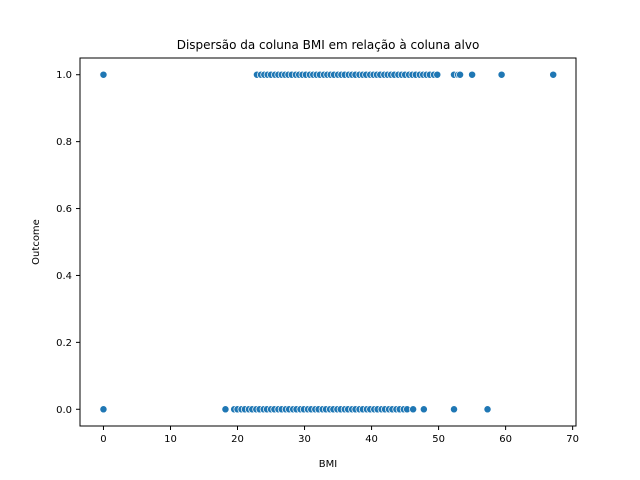  What do you see at coordinates (64, 142) in the screenshot?
I see `y-tick-label: 0.8` at bounding box center [64, 142].